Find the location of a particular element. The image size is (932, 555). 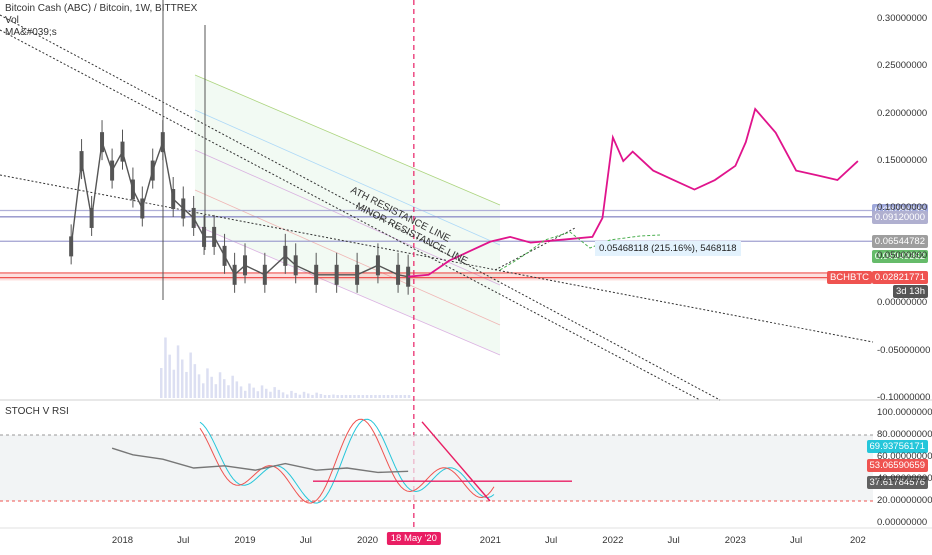

fractal-projection is located at coordinates (580, 251).